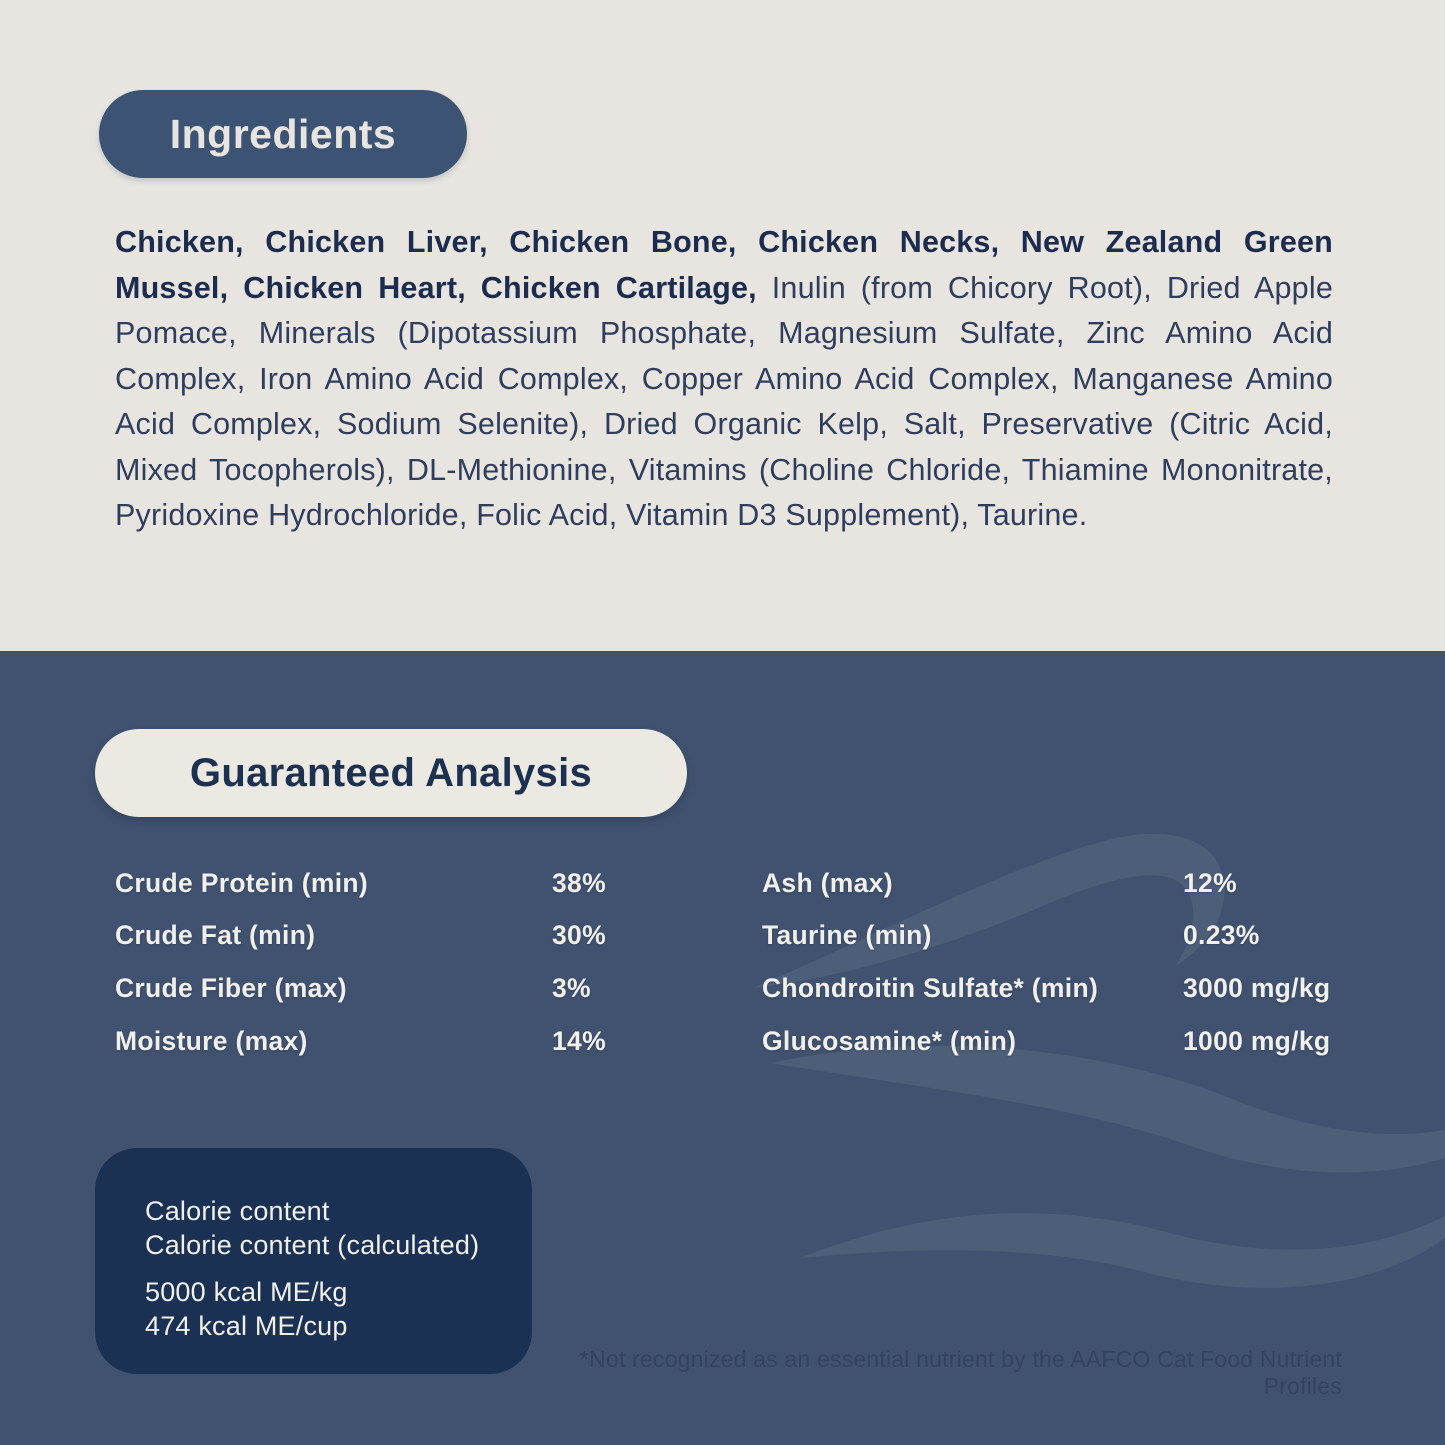 This screenshot has height=1445, width=1445. I want to click on analysis-title-pill: Guaranteed Analysis, so click(391, 773).